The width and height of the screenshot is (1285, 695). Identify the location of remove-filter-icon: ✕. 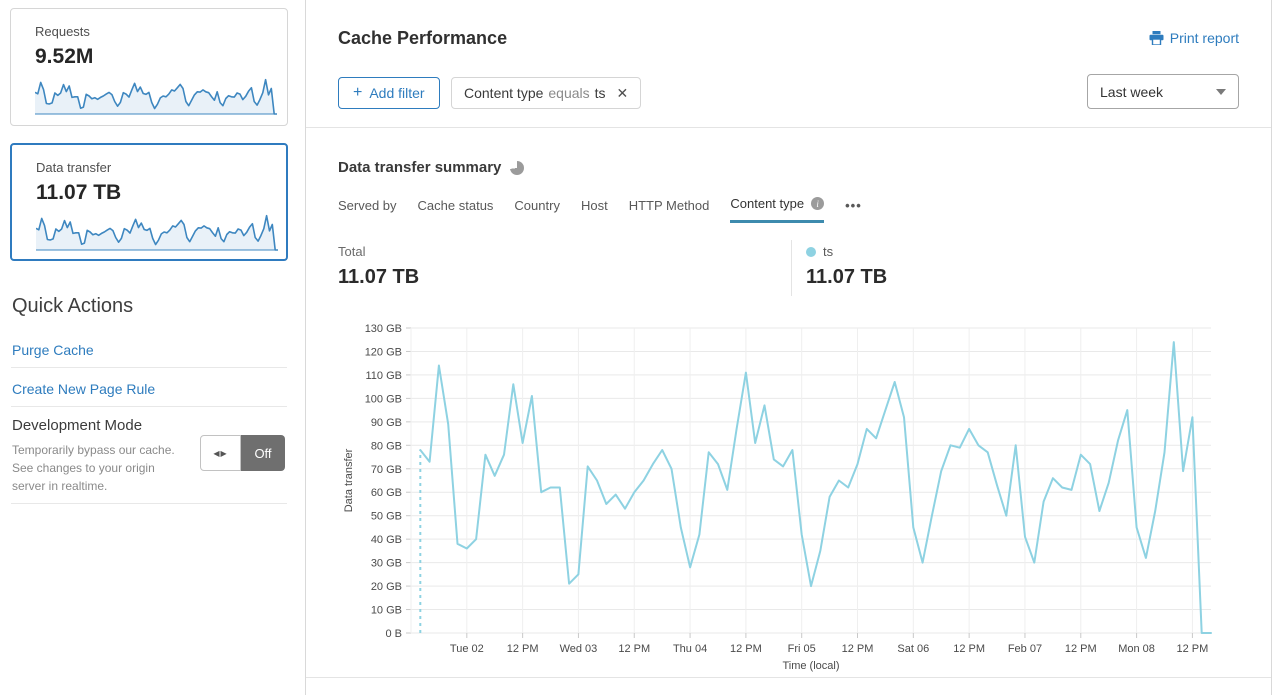
(622, 92).